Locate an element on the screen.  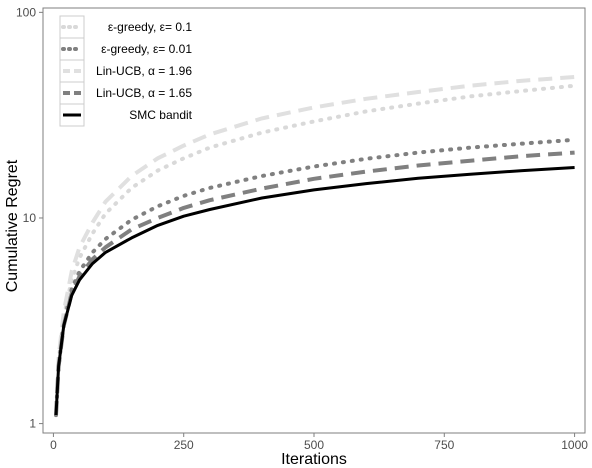
y-axis: 1 10 100 is located at coordinates (29, 218).